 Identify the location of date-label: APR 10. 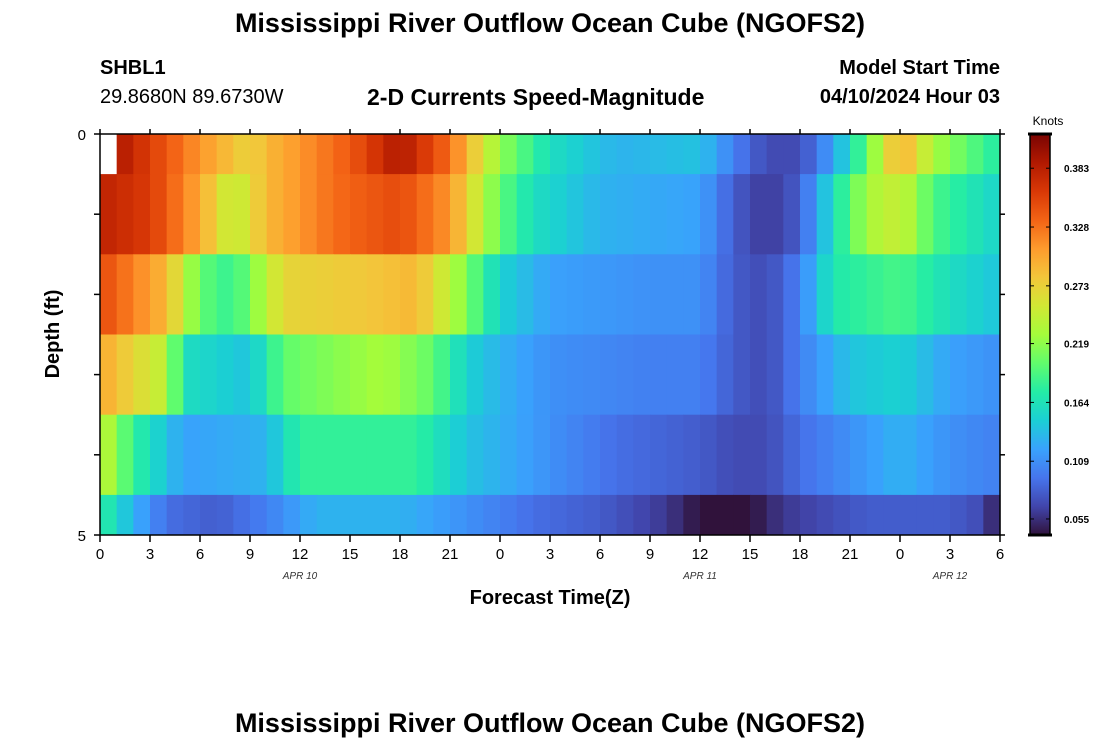
(300, 576).